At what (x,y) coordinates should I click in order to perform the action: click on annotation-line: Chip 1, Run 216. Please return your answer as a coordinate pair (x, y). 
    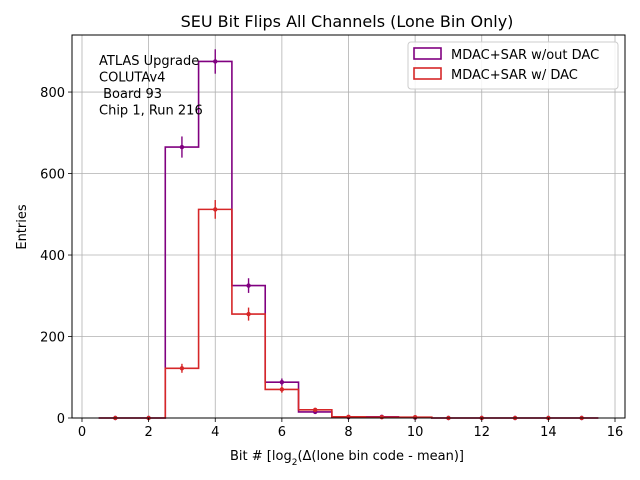
    Looking at the image, I should click on (151, 111).